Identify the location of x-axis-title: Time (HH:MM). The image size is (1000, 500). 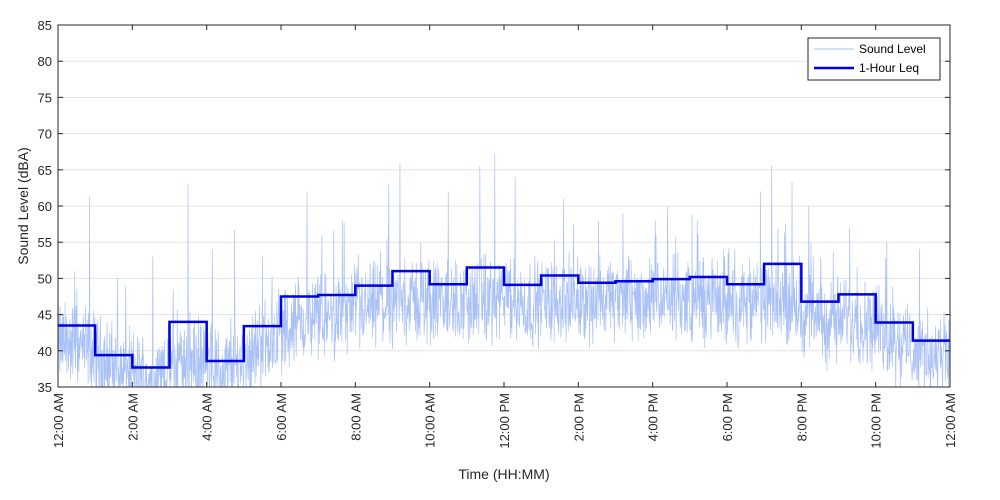
(503, 474).